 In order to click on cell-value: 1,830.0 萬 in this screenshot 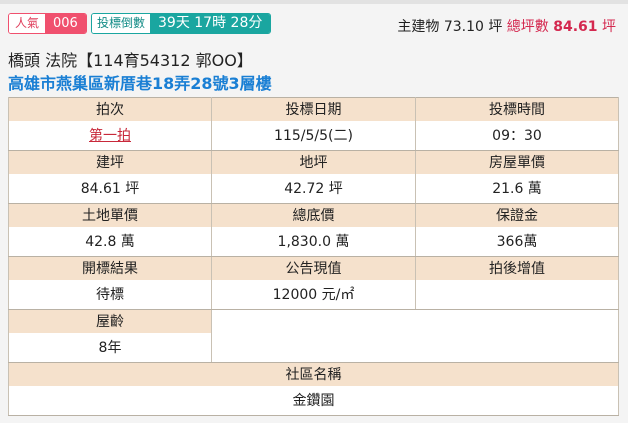, I will do `click(313, 241)`.